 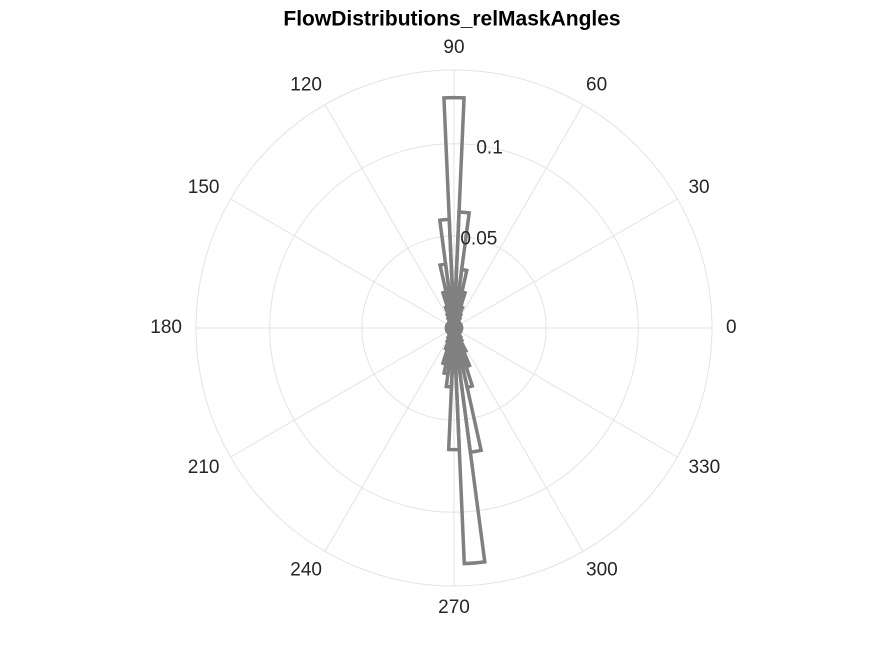 I want to click on theta-tick-label: 120, so click(x=306, y=85).